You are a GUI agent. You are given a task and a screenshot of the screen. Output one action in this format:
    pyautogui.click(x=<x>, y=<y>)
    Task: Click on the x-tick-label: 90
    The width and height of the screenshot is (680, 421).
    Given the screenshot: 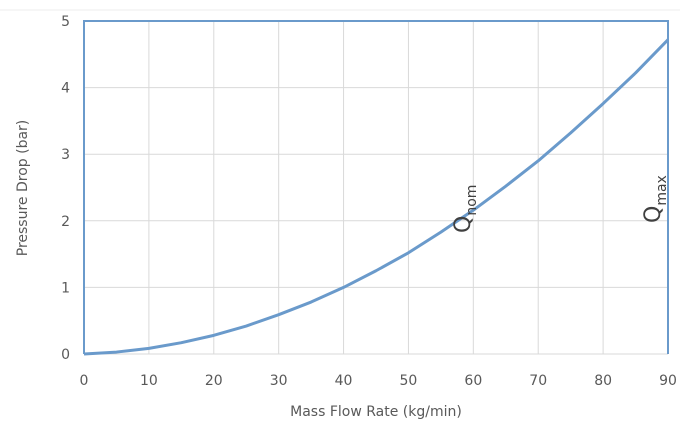 What is the action you would take?
    pyautogui.click(x=668, y=381)
    